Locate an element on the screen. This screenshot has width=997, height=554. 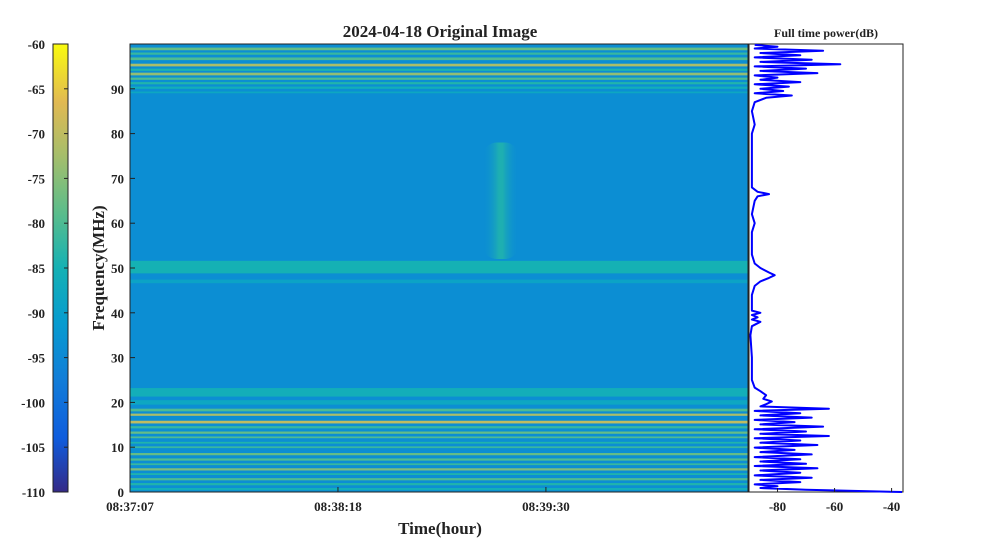
heatmap-y-ticks: 0 10 20 30 40 50 60 70 80 90 is located at coordinates (123, 291).